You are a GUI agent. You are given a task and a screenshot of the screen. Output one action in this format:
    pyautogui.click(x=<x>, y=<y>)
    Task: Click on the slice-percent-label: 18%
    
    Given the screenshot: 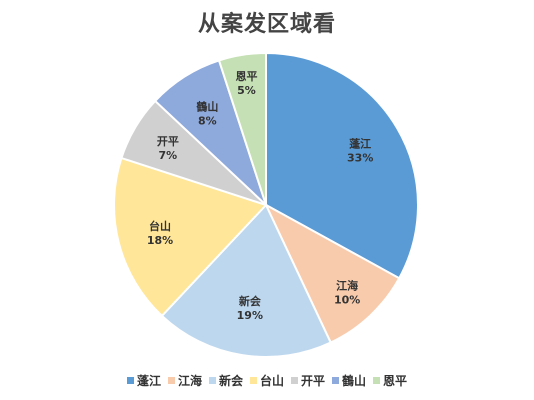 What is the action you would take?
    pyautogui.click(x=160, y=240)
    